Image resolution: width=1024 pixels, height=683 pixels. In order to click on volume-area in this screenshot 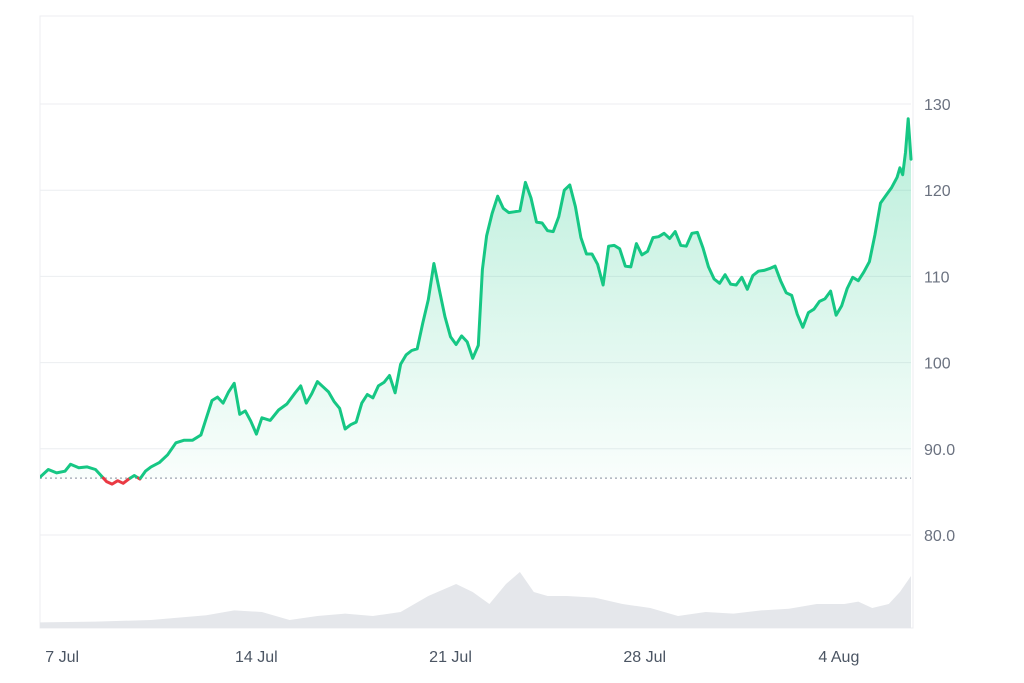, I will do `click(475, 600)`.